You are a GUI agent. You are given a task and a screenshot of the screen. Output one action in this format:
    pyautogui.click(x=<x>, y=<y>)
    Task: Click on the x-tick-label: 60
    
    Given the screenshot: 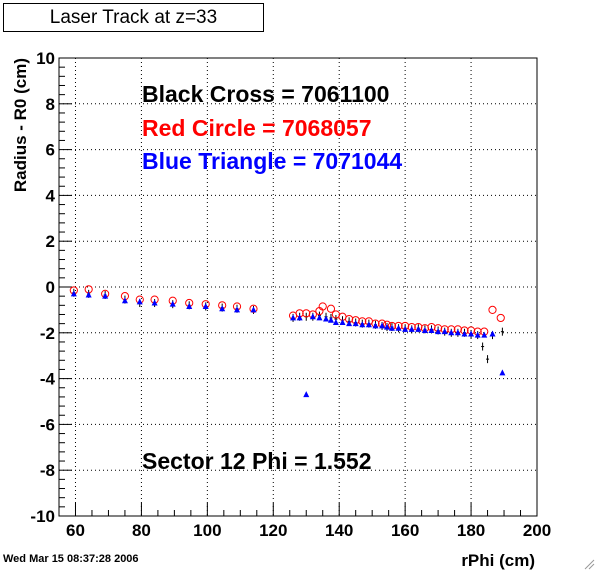 What is the action you would take?
    pyautogui.click(x=75, y=530)
    